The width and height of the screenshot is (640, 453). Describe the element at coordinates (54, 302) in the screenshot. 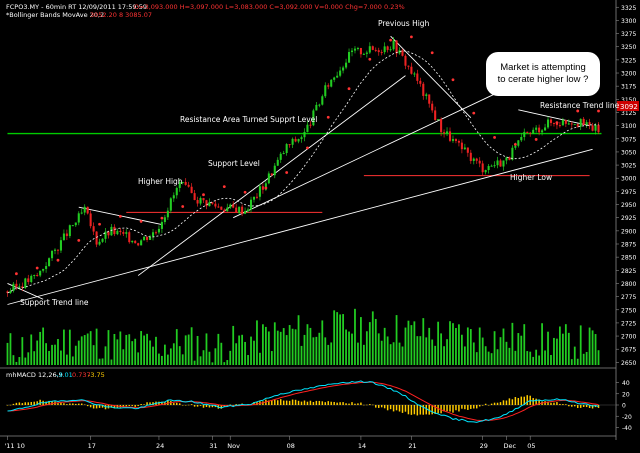

I see `annotation-support-trend: Support Trend line` at that location.